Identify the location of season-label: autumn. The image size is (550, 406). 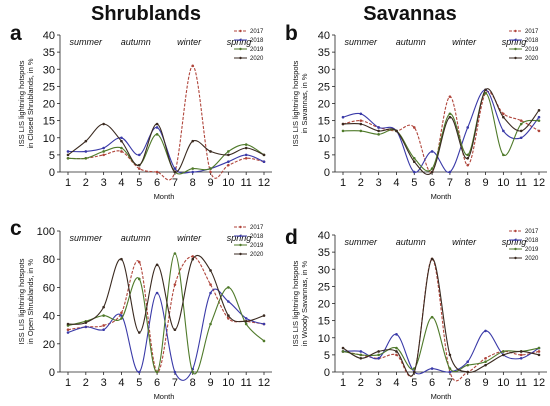
(411, 242).